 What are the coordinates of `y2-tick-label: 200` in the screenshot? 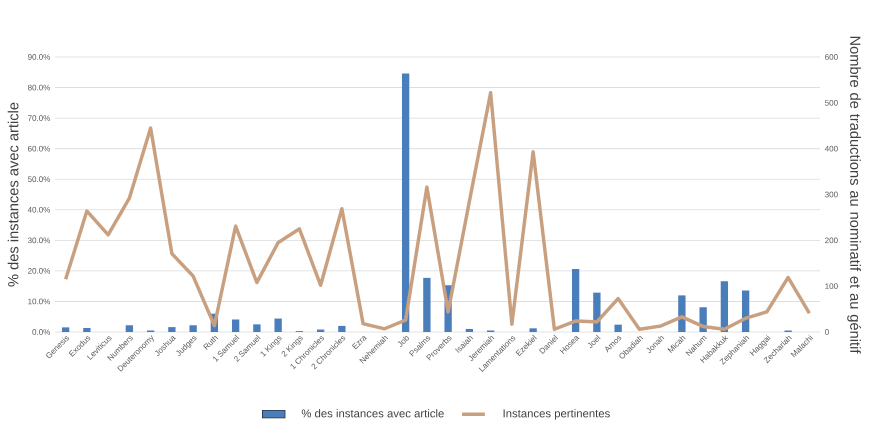 It's located at (831, 241).